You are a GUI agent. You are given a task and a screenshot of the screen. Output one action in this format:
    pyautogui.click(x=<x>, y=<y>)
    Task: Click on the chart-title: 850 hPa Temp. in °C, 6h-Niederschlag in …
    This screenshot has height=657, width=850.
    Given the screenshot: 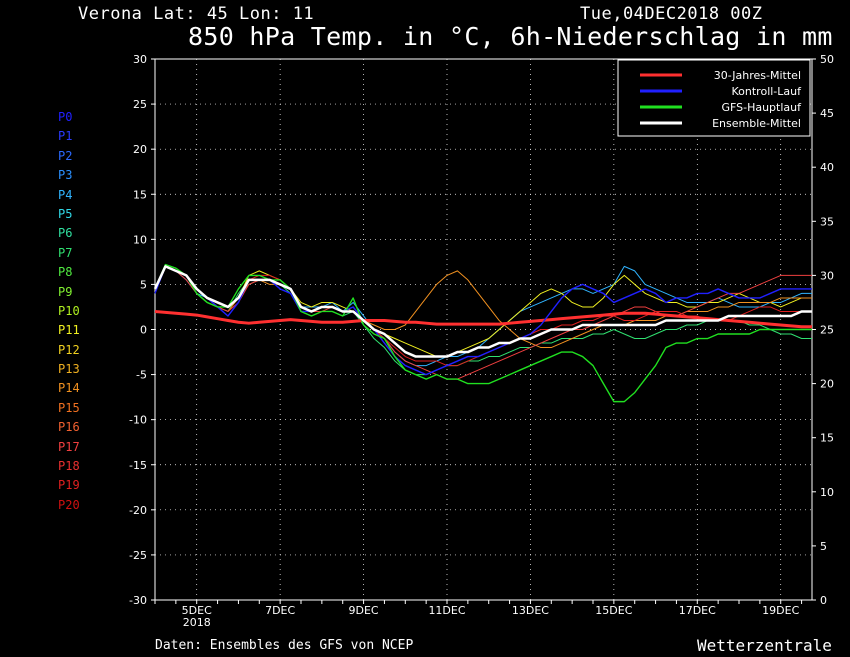 What is the action you would take?
    pyautogui.click(x=510, y=36)
    